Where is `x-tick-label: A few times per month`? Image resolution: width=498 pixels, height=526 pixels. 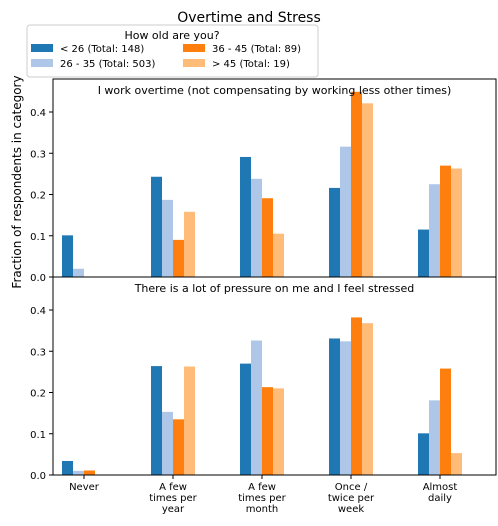
x-tick-label: A few times per month is located at coordinates (262, 498).